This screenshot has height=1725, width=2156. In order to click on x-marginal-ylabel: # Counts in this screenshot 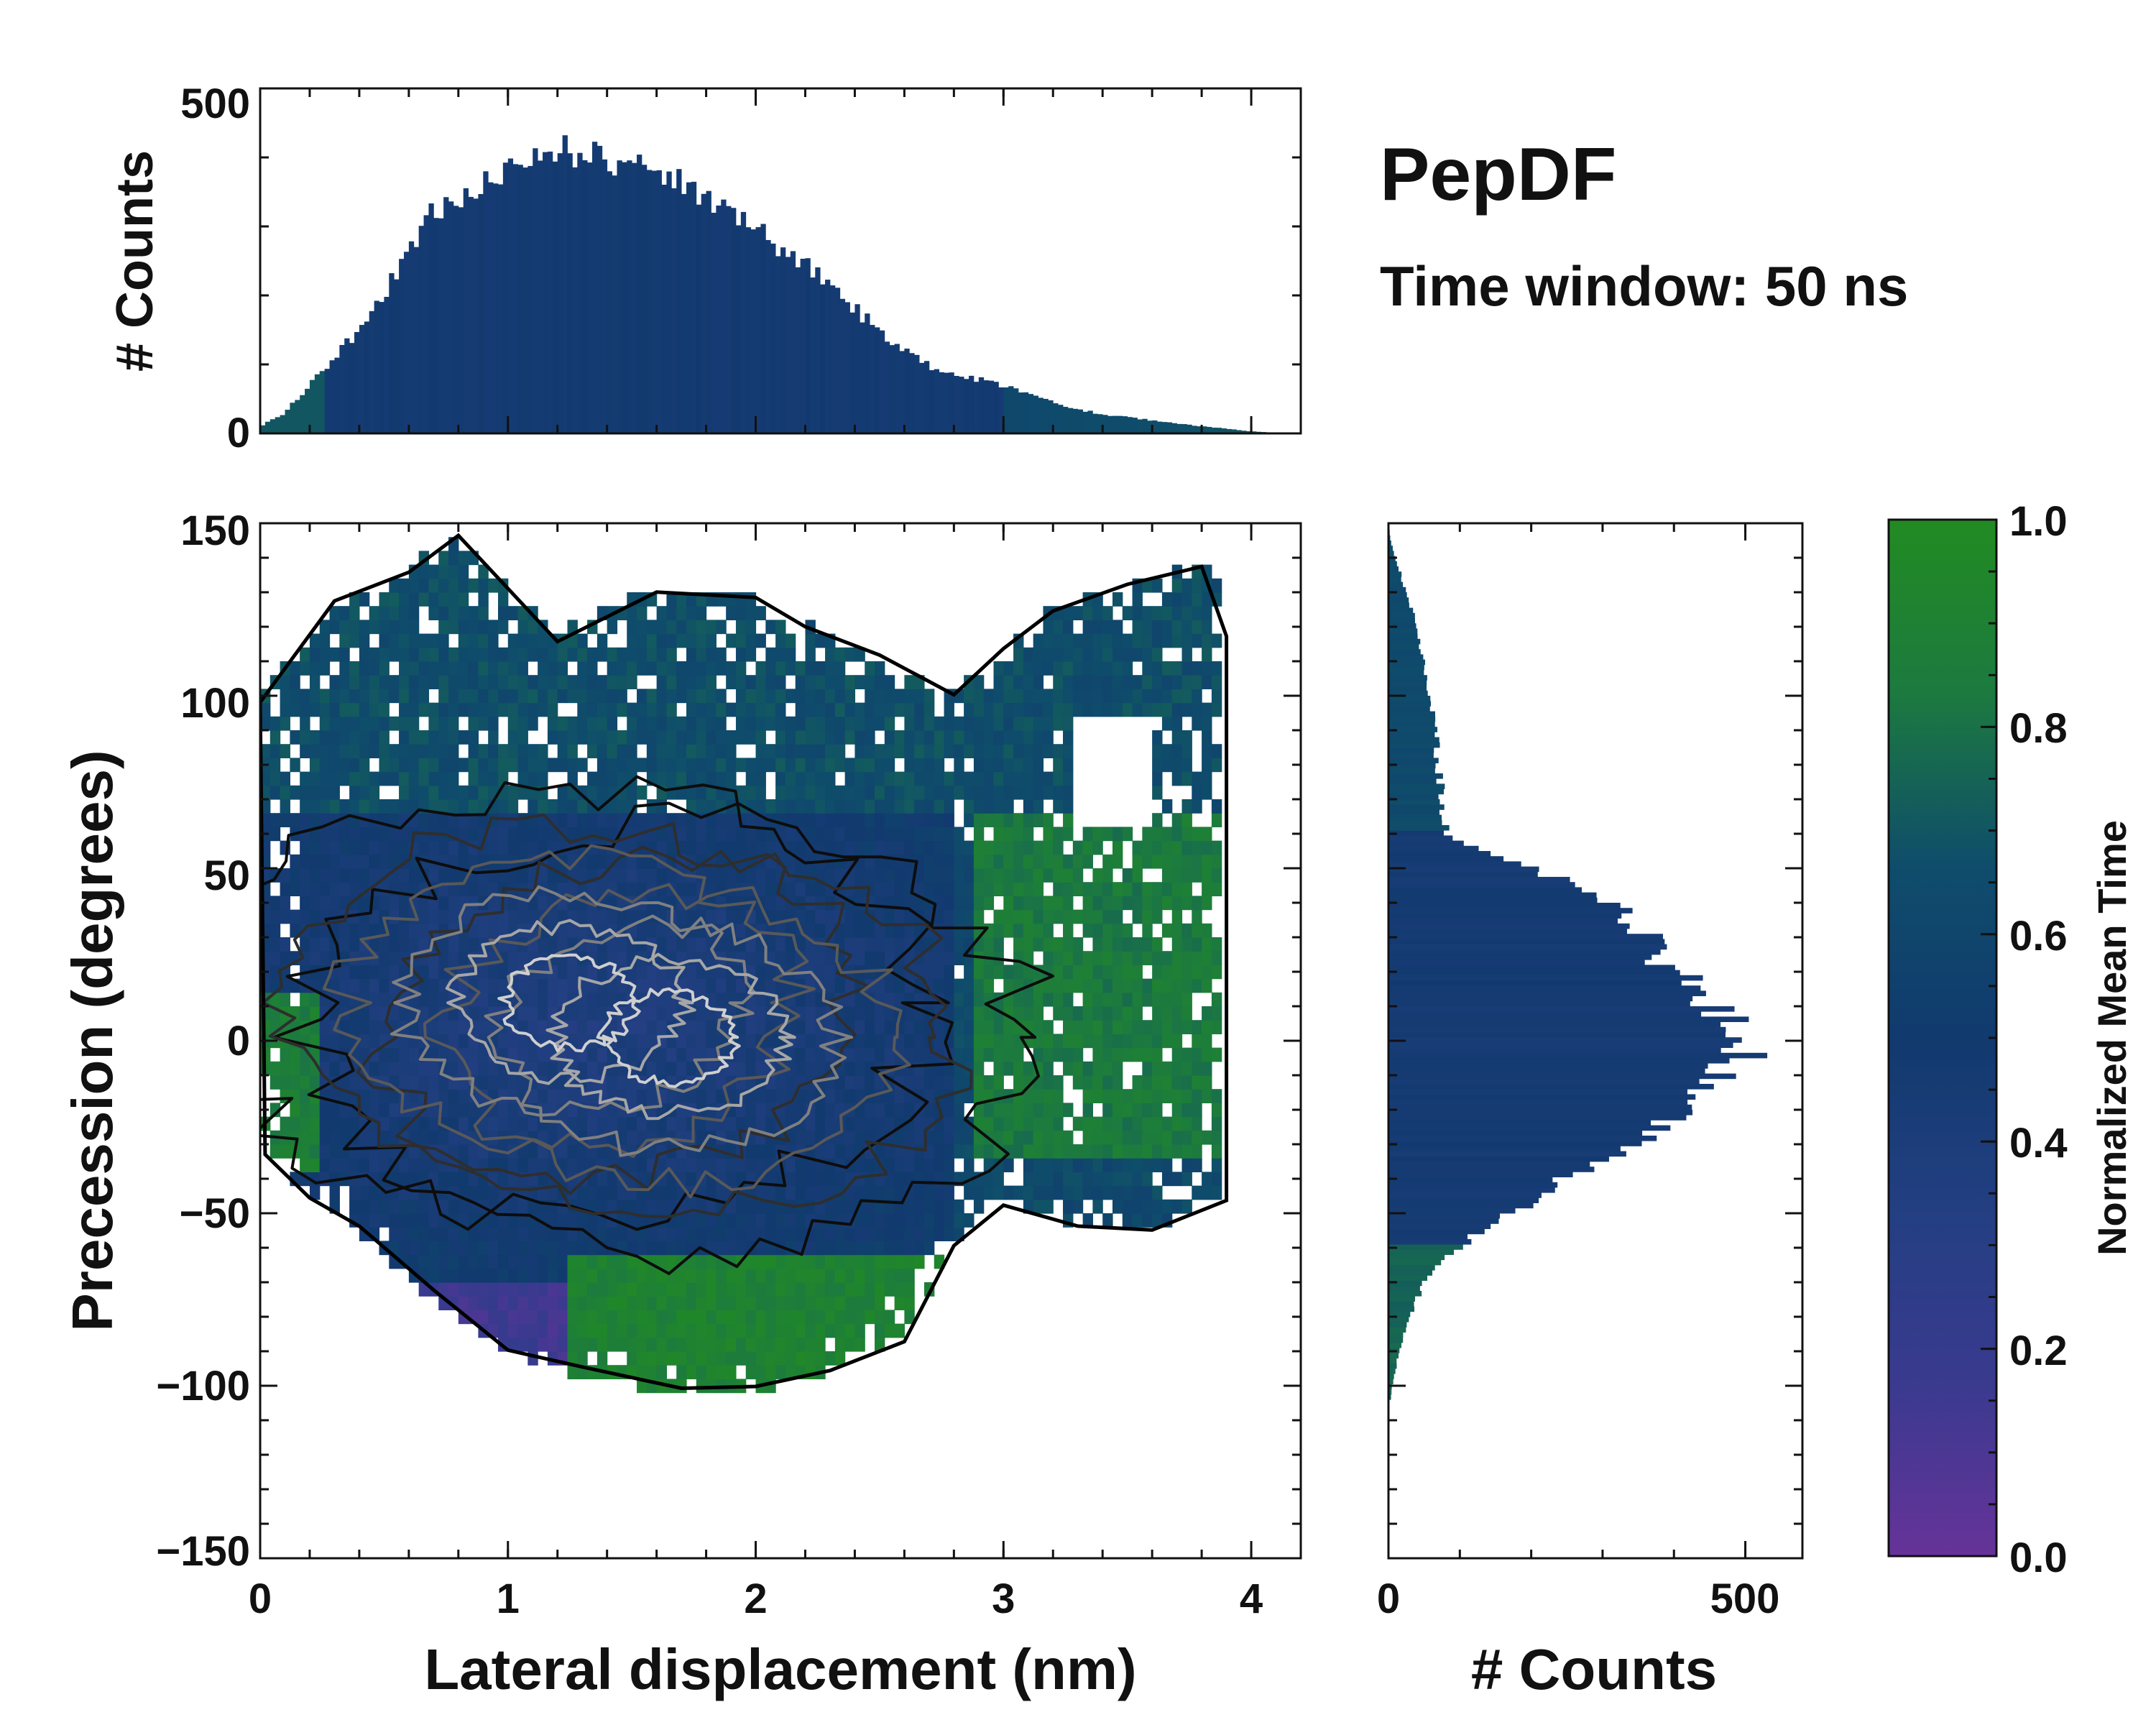, I will do `click(135, 261)`.